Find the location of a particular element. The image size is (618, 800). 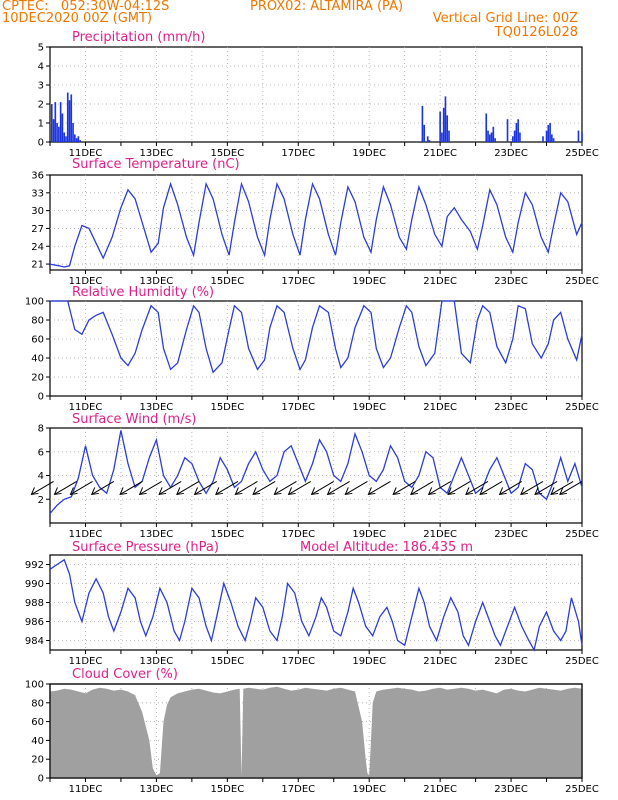

y-tick-label: 24 is located at coordinates (37, 247).